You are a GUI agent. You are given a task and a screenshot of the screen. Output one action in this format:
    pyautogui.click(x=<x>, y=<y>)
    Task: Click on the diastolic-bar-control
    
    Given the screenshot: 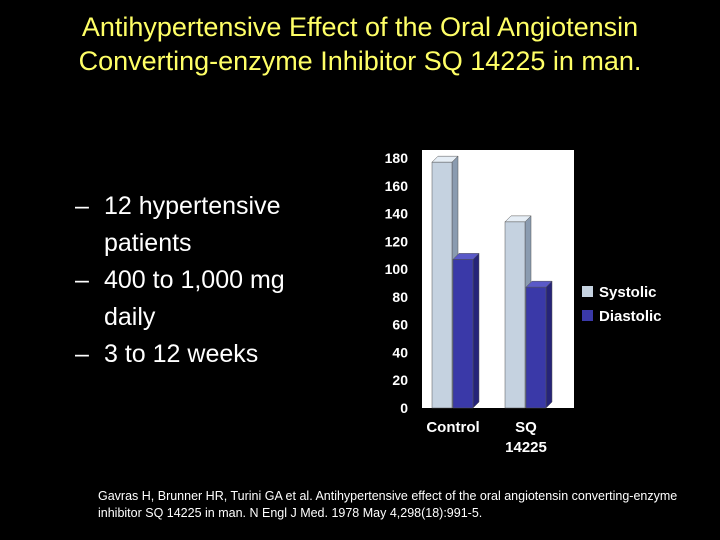 What is the action you would take?
    pyautogui.click(x=463, y=334)
    